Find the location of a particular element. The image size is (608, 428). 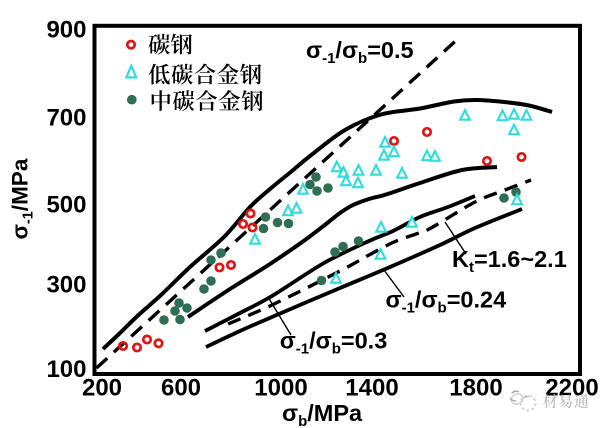

svg-text: 900 is located at coordinates (66, 30).